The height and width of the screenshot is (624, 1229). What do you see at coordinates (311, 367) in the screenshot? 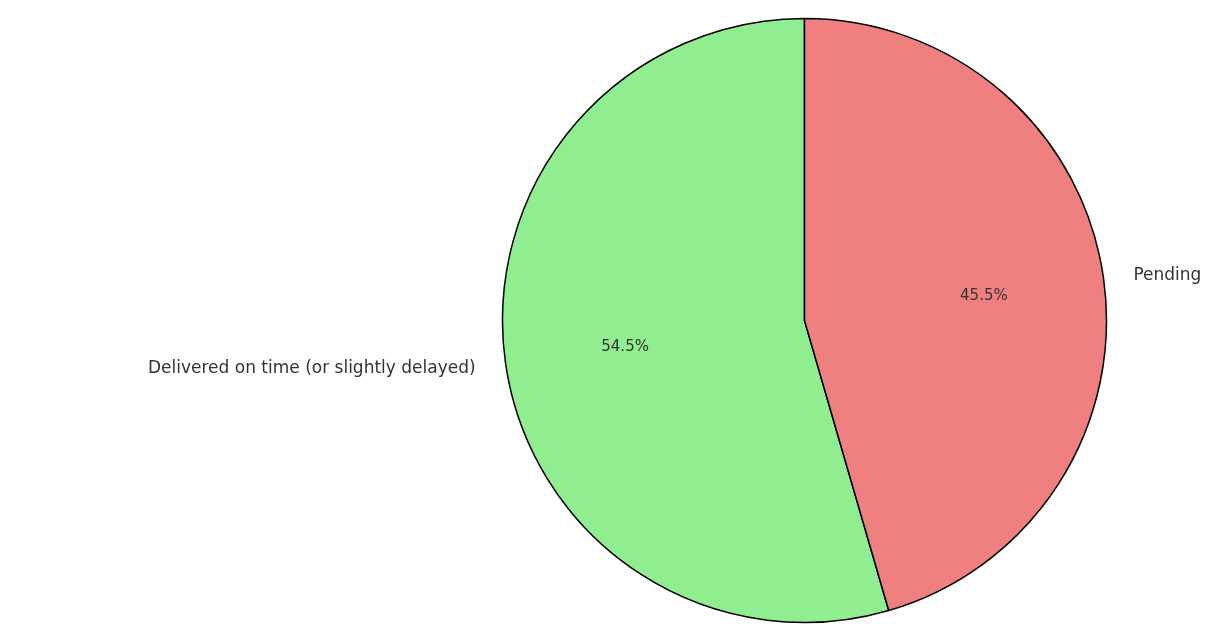
I see `slice-label: Delivered on time (or slightly delayed)` at bounding box center [311, 367].